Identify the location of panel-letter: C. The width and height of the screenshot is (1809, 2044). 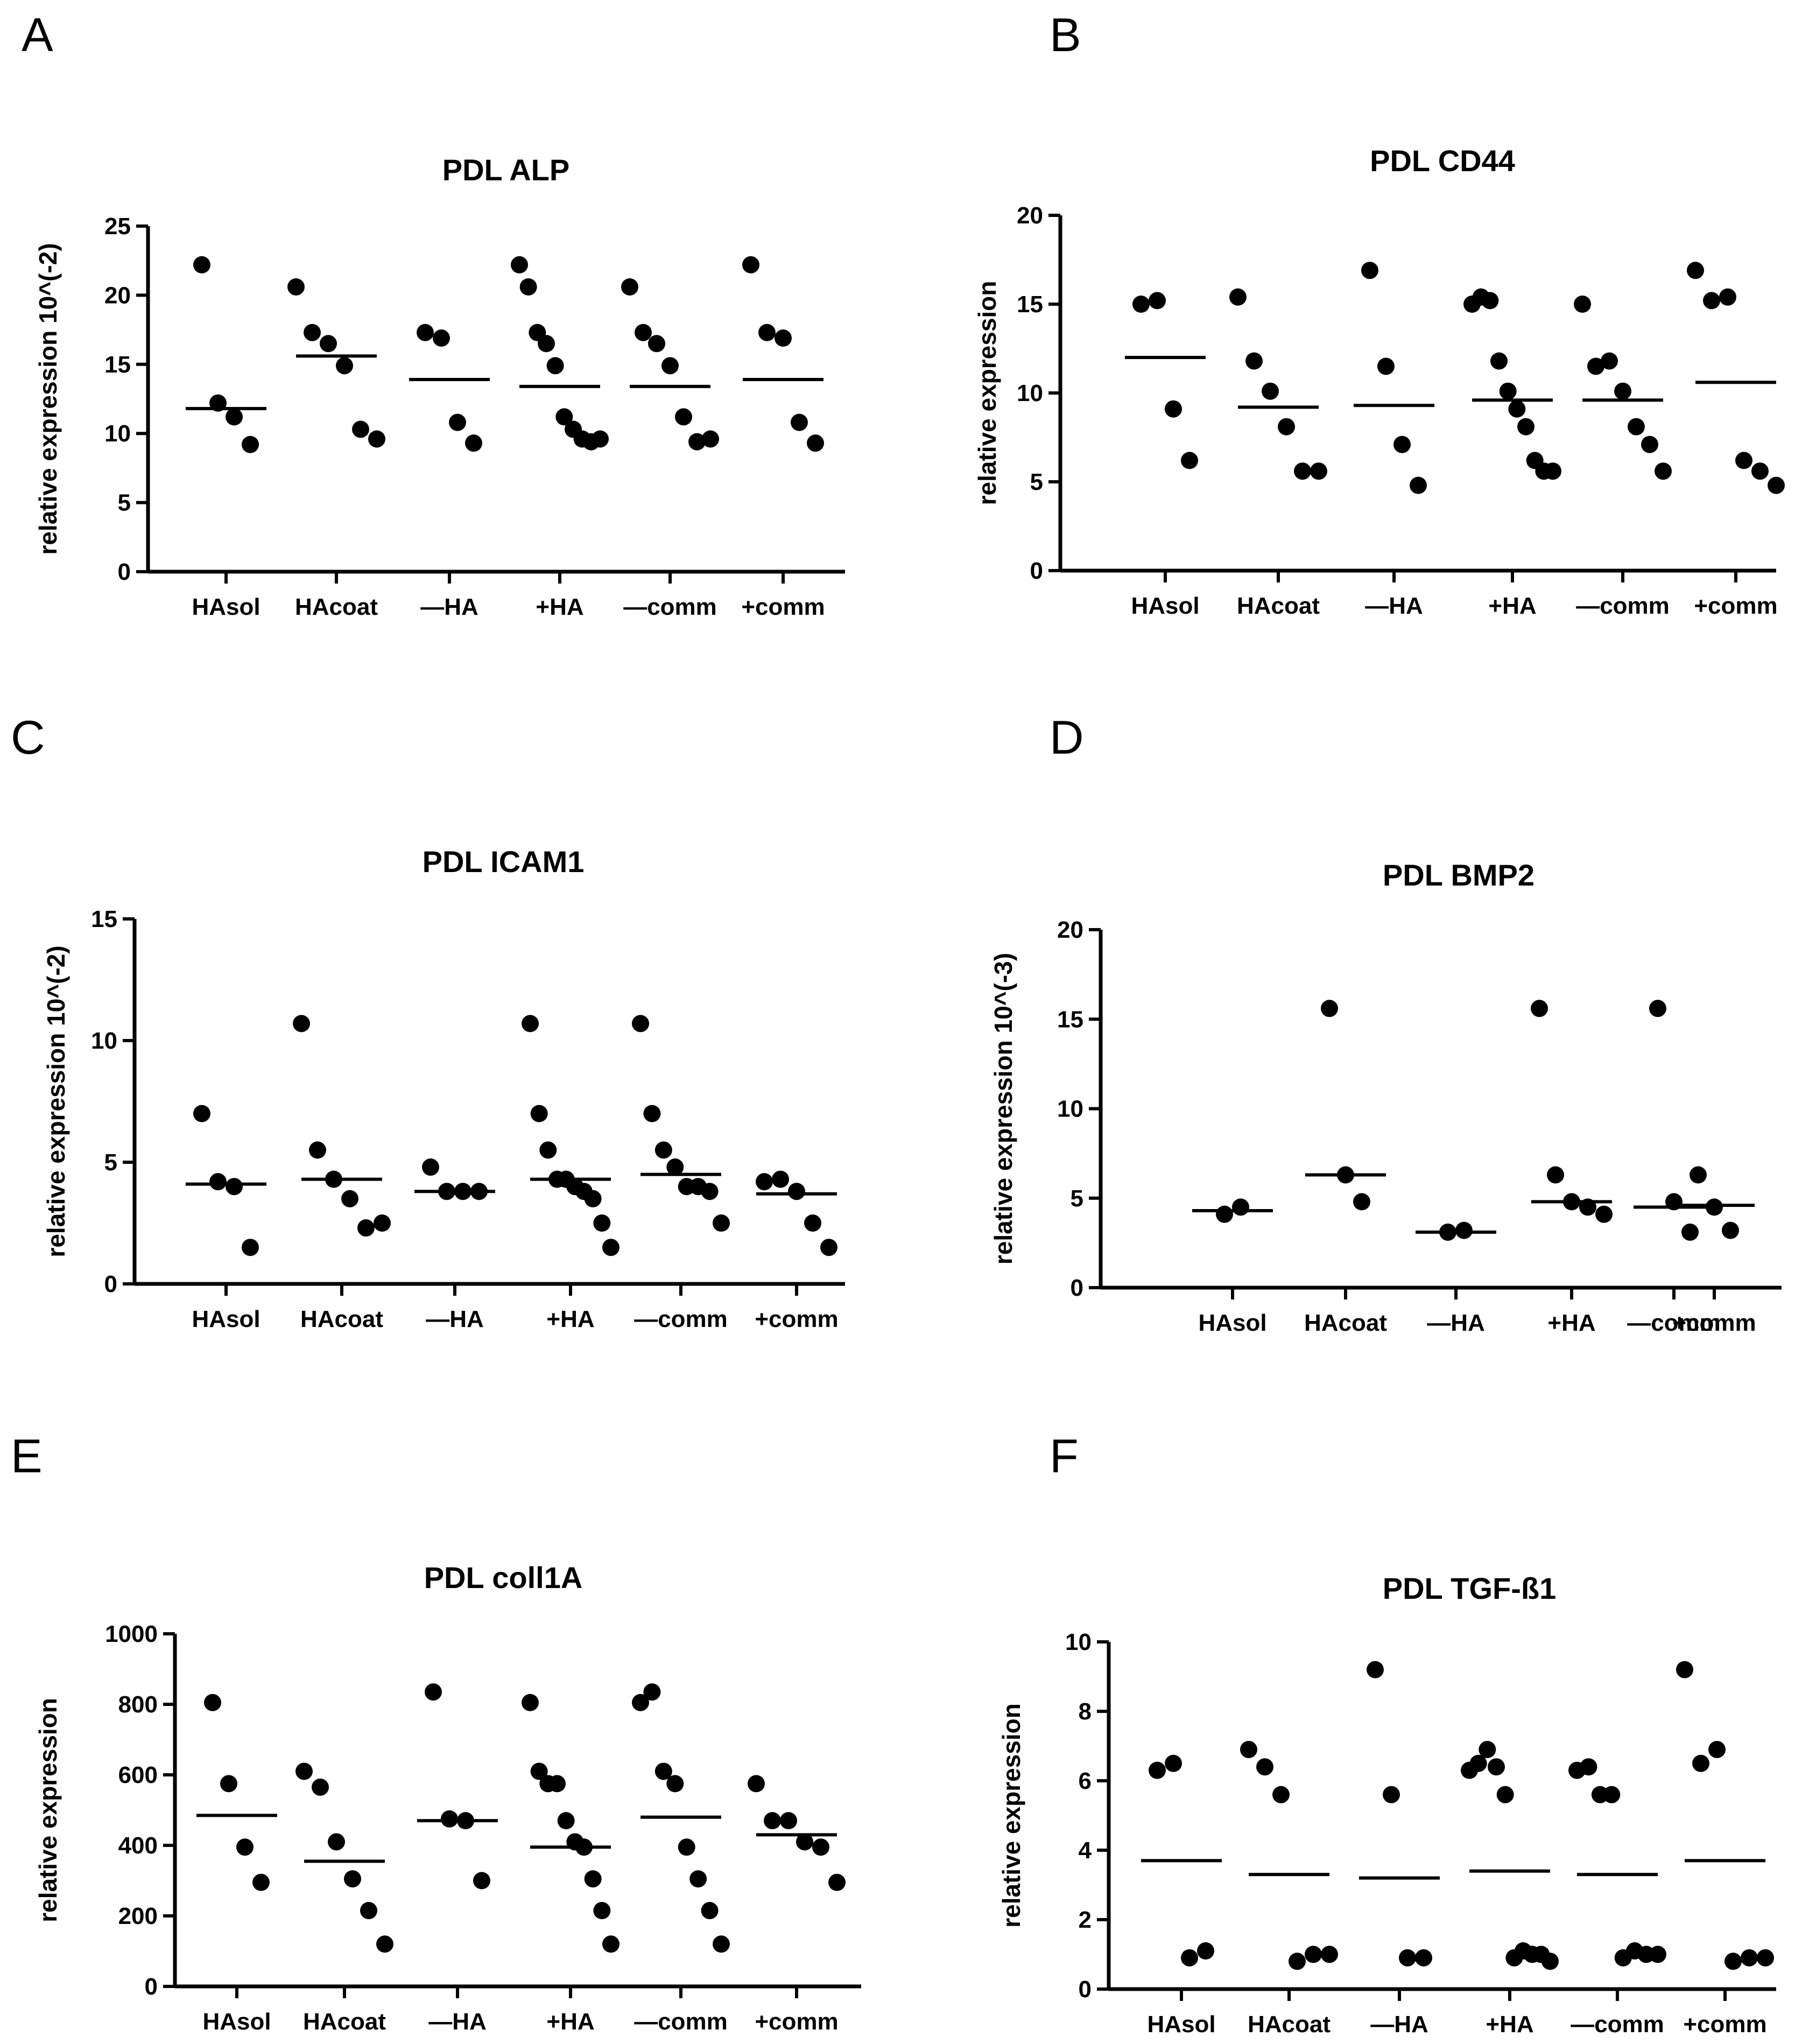
(28, 737).